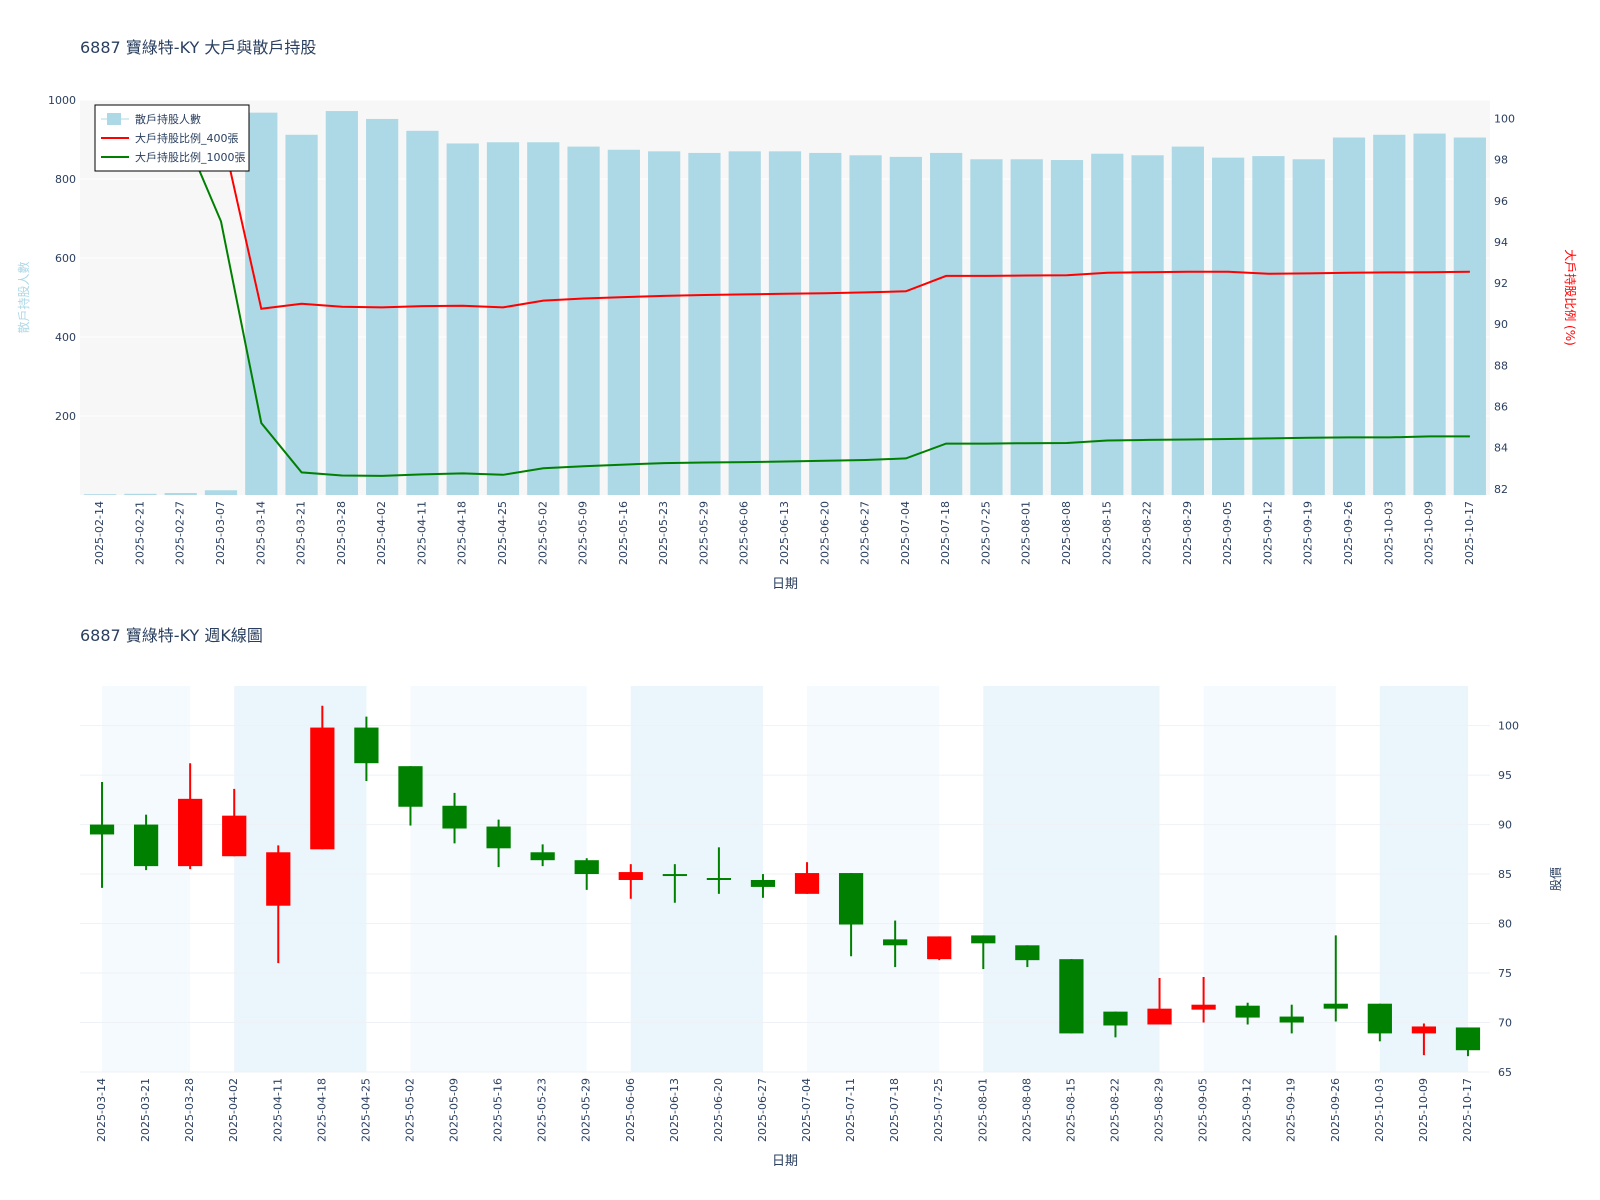 This screenshot has height=1200, width=1600. What do you see at coordinates (1106, 533) in the screenshot?
I see `x-tick-label: 2025-08-15` at bounding box center [1106, 533].